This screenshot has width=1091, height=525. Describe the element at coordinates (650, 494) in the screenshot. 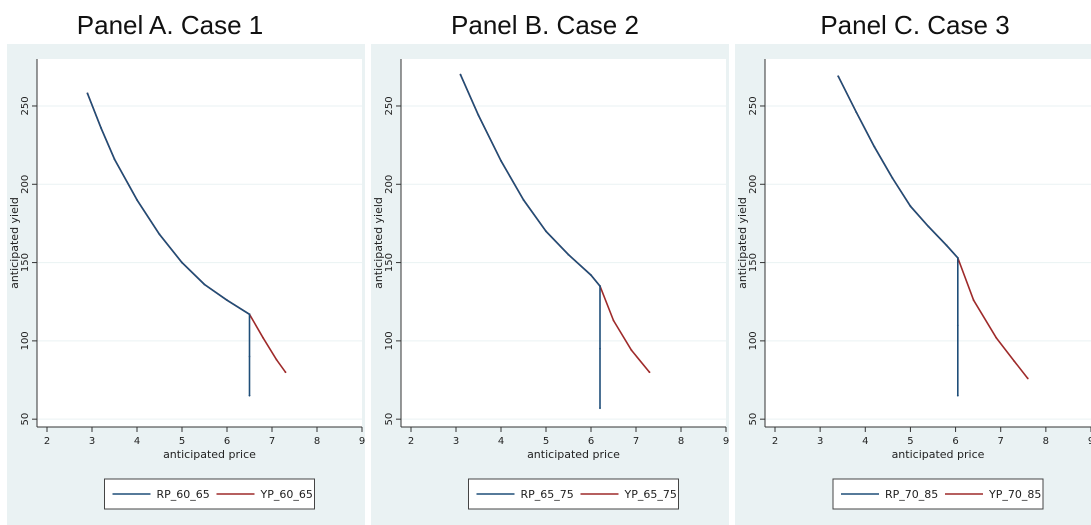

I see `legend-label: YP_65_75` at that location.